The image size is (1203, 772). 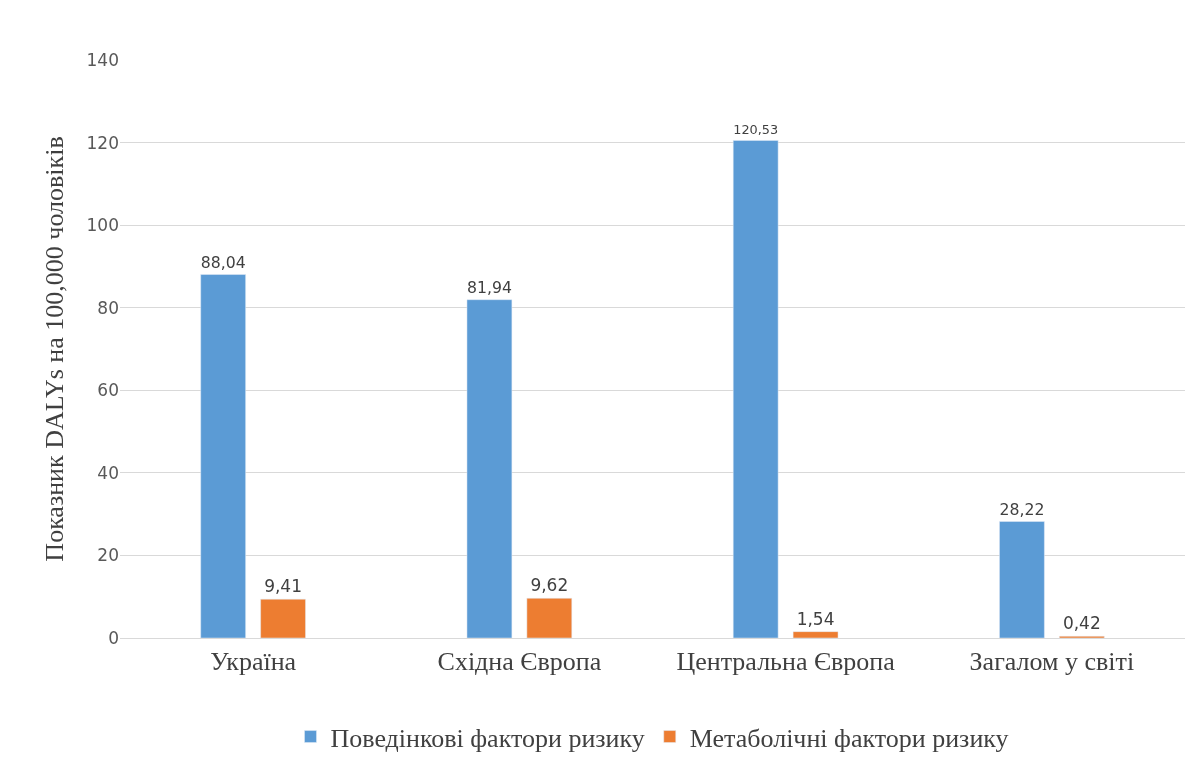 What do you see at coordinates (1022, 509) in the screenshot?
I see `data-label: 28,22` at bounding box center [1022, 509].